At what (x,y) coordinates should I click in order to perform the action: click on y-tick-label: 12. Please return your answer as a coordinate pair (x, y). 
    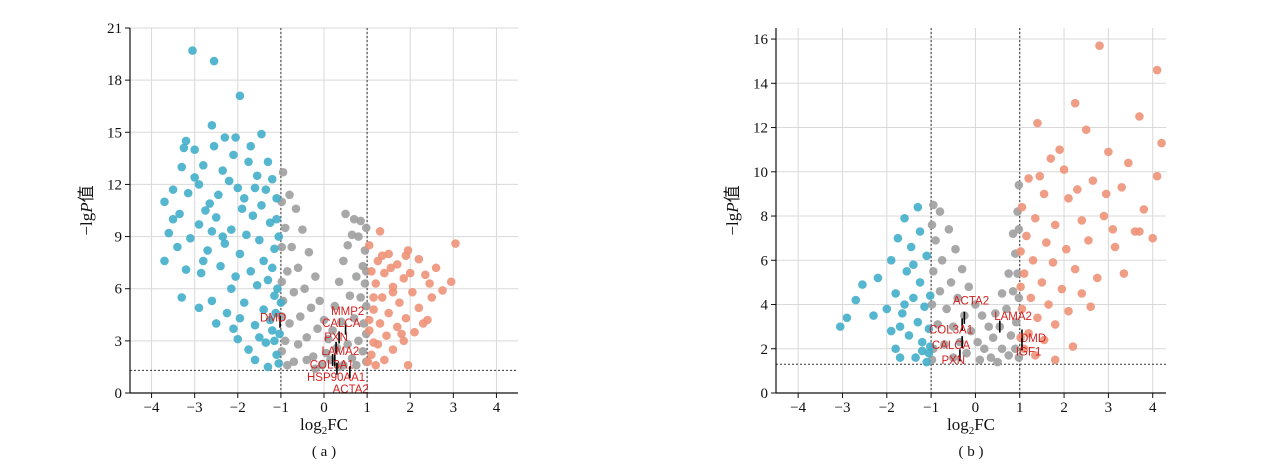
    Looking at the image, I should click on (114, 185).